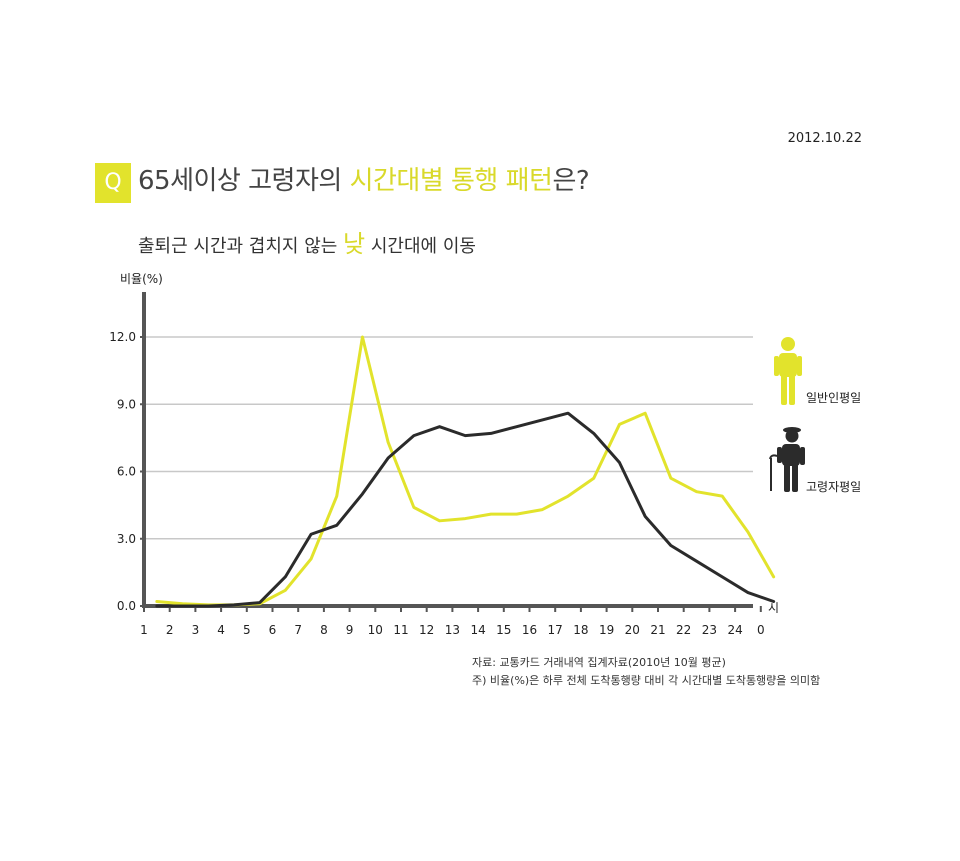  Describe the element at coordinates (529, 630) in the screenshot. I see `x-tick-label: 16` at that location.